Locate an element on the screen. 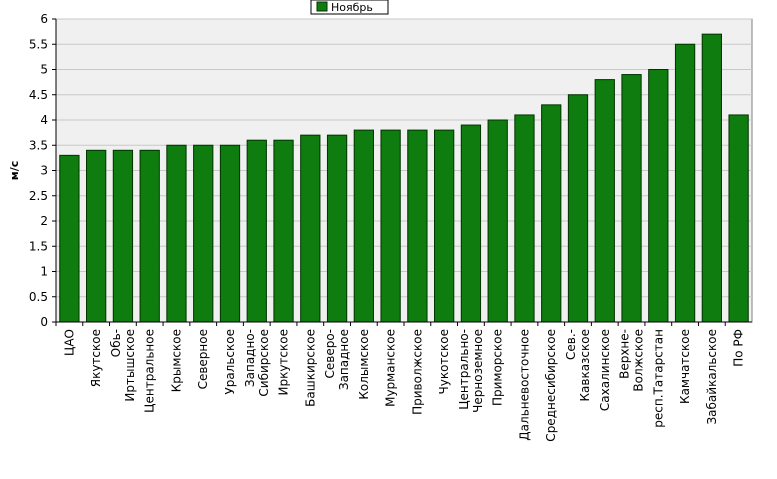 The height and width of the screenshot is (479, 777). x-tick-label-line: Колымское is located at coordinates (364, 364).